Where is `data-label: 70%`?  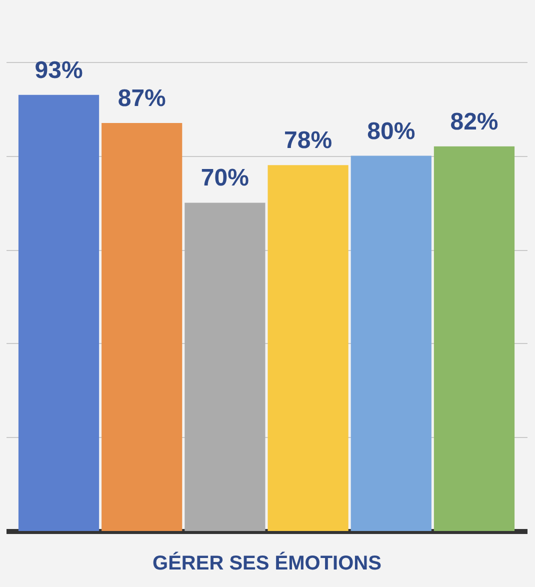
data-label: 70% is located at coordinates (224, 178).